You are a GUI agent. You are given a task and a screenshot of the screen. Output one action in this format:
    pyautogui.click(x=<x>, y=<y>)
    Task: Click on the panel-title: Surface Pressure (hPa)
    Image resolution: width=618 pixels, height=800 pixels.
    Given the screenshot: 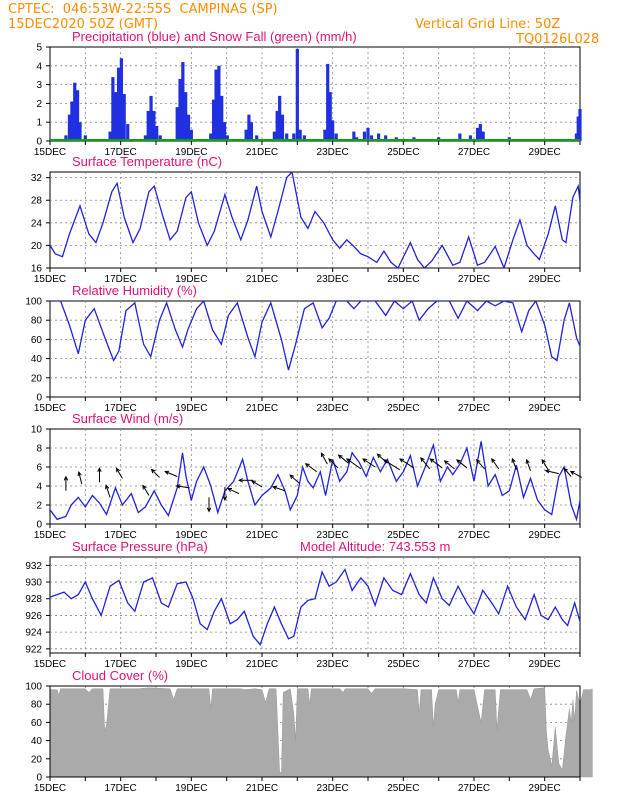 What is the action you would take?
    pyautogui.click(x=140, y=546)
    